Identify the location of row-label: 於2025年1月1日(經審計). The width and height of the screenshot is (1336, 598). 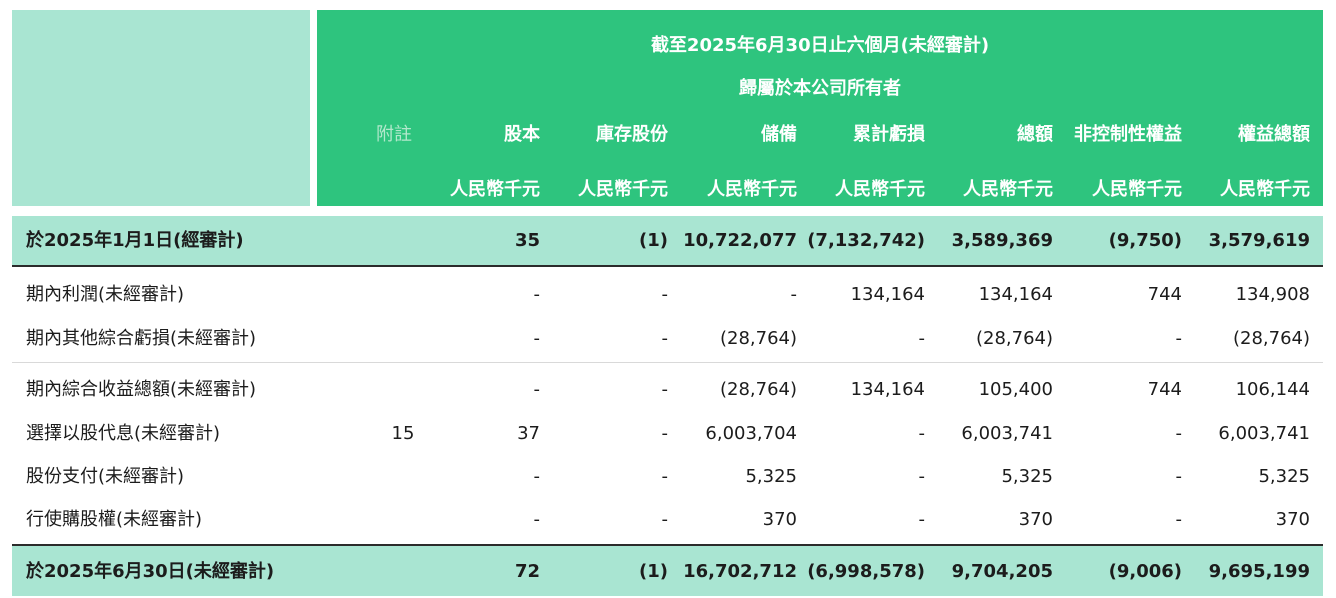
(135, 240).